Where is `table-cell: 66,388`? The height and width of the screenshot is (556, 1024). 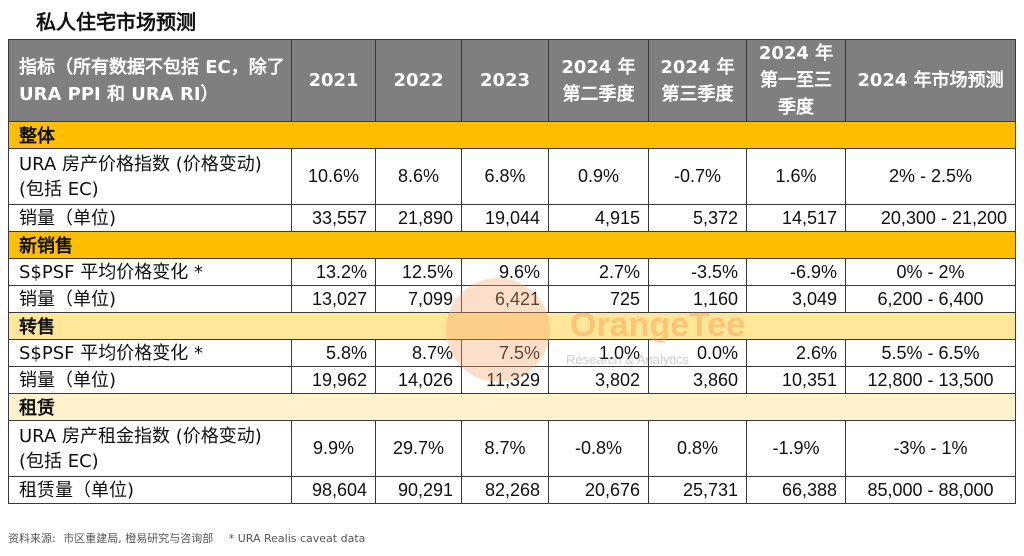 table-cell: 66,388 is located at coordinates (796, 490).